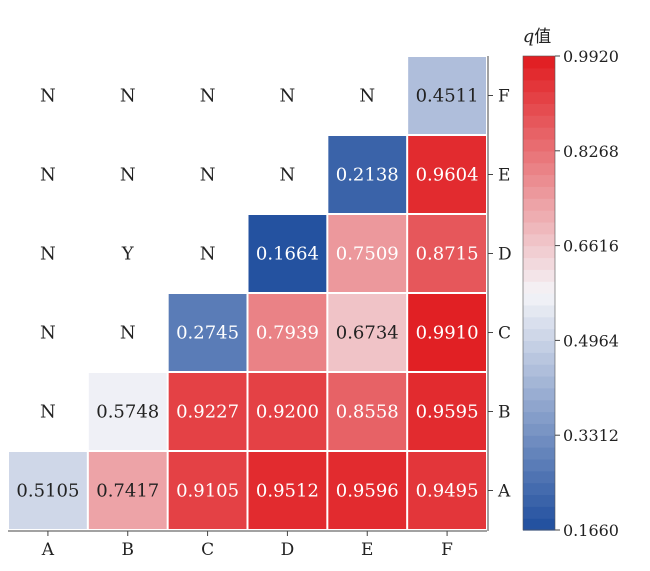 The height and width of the screenshot is (571, 650). Describe the element at coordinates (529, 36) in the screenshot. I see `colorbar-title-symbol: q` at that location.